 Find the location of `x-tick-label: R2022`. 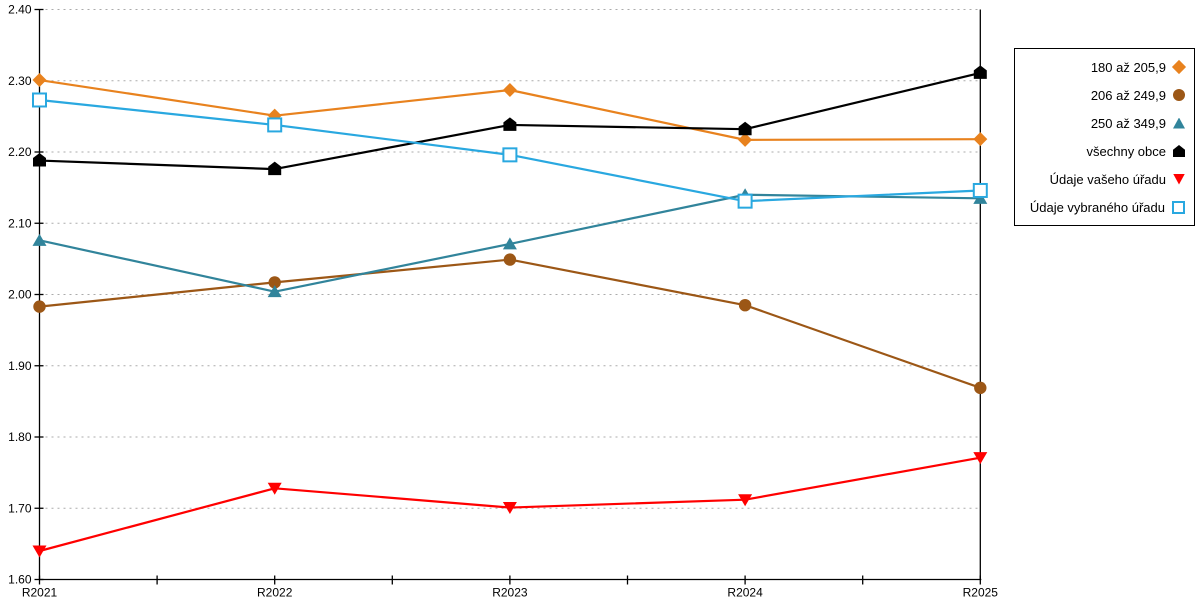

x-tick-label: R2022 is located at coordinates (275, 593).